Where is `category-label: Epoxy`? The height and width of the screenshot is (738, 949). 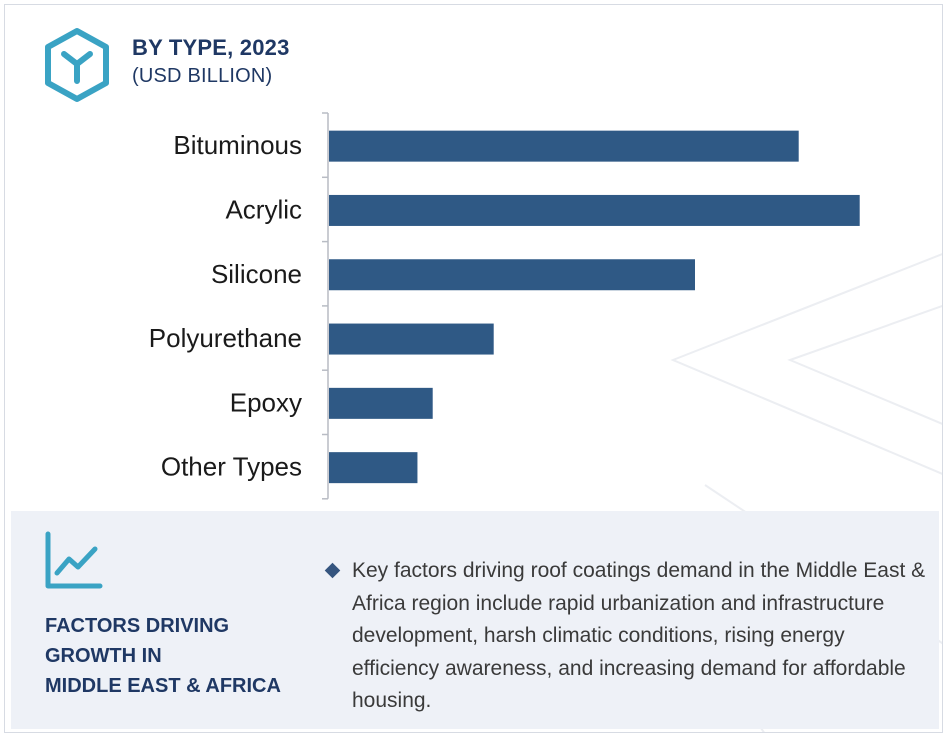 category-label: Epoxy is located at coordinates (266, 402).